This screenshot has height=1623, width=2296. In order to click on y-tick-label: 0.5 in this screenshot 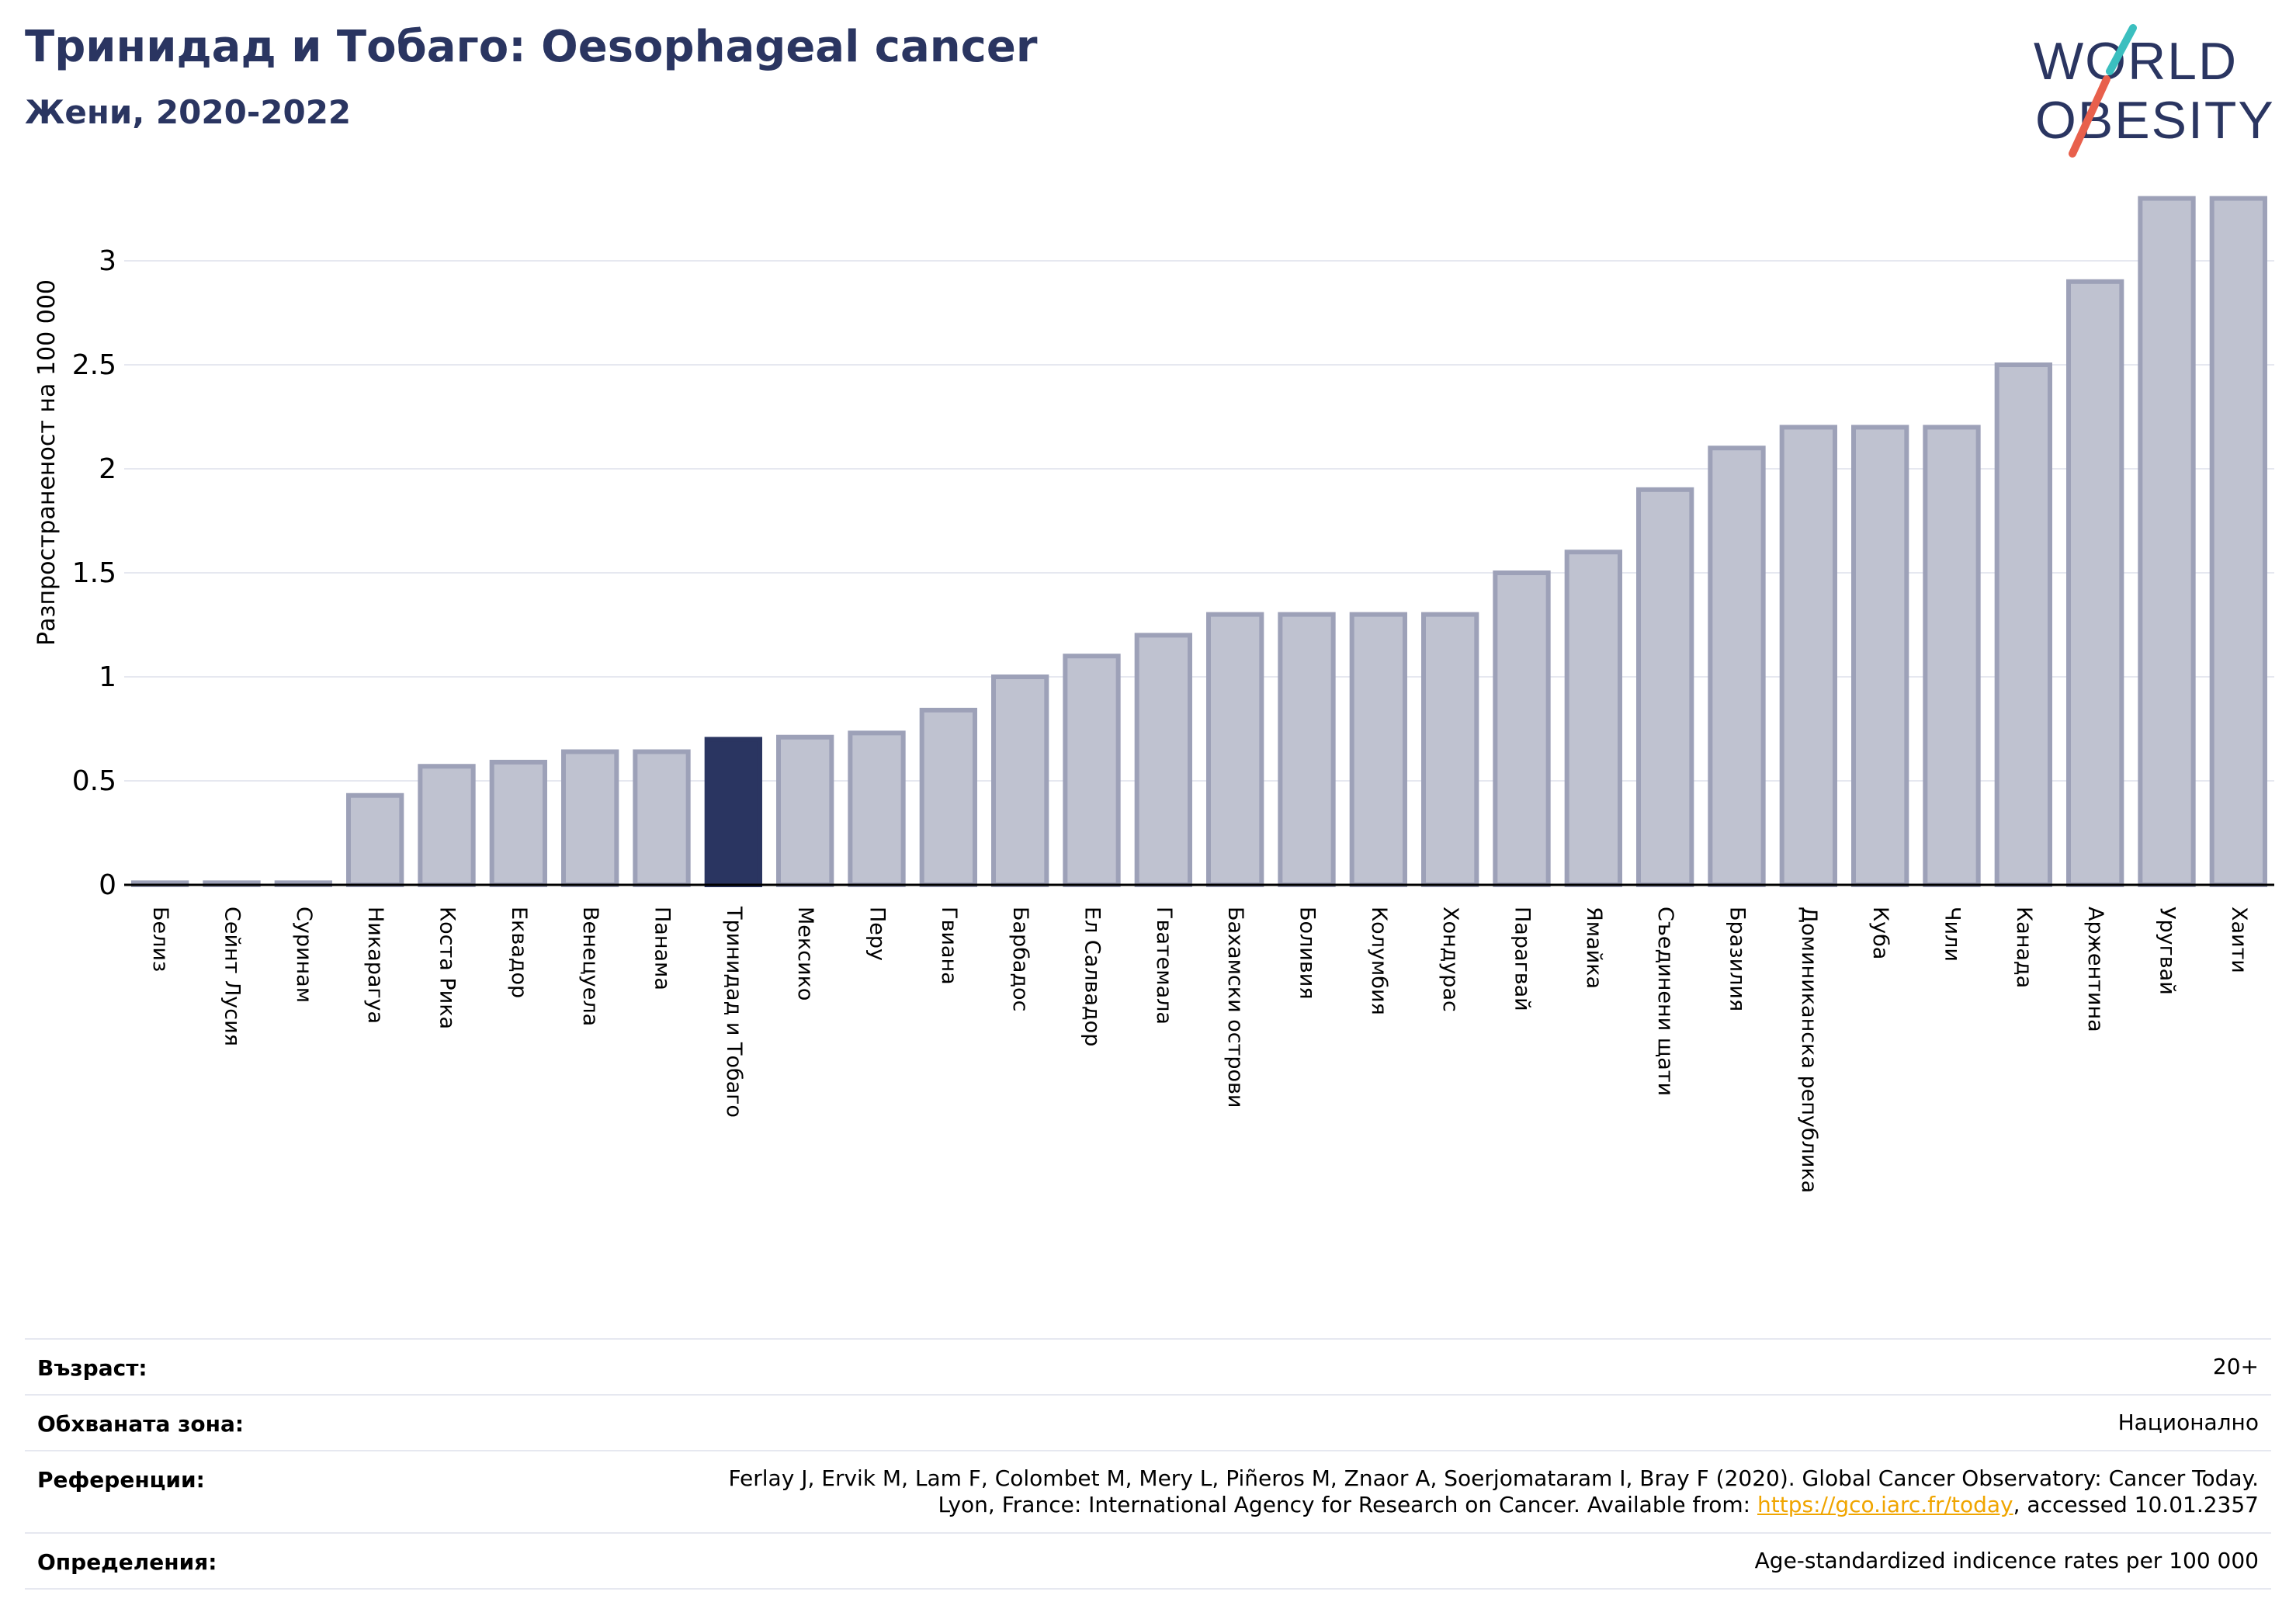, I will do `click(94, 781)`.